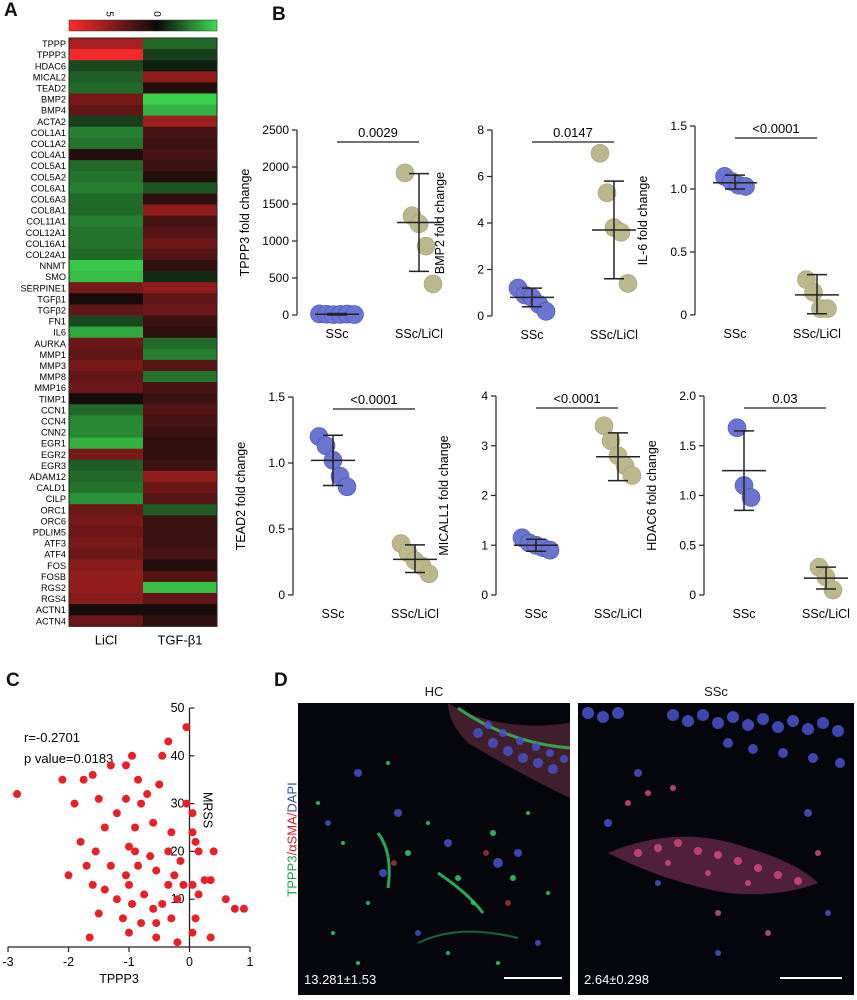 This screenshot has height=1000, width=857. What do you see at coordinates (51, 610) in the screenshot?
I see `heatmap-row-label: ACTN1` at bounding box center [51, 610].